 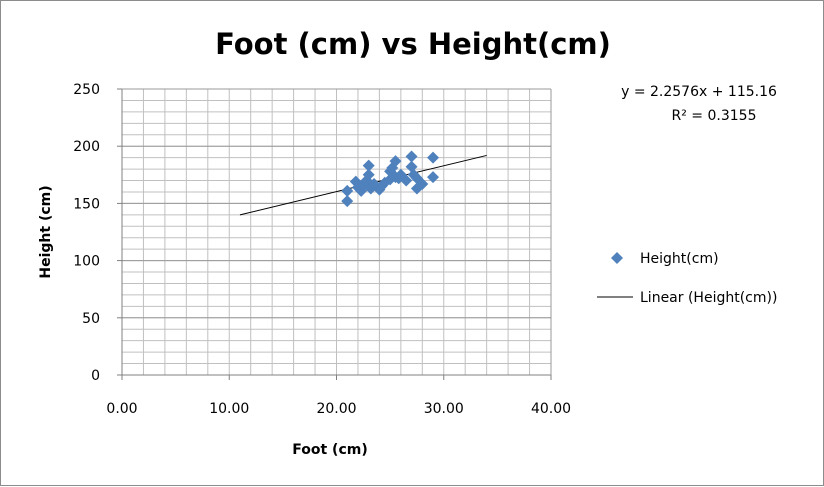 What do you see at coordinates (229, 409) in the screenshot?
I see `x-tick-label: 10.00` at bounding box center [229, 409].